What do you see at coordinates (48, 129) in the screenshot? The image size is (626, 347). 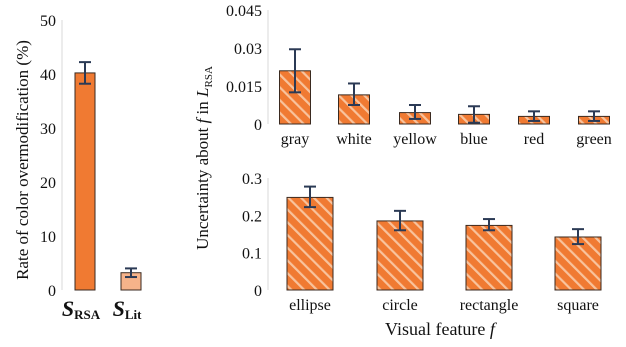 I see `y-tick-label: 30` at bounding box center [48, 129].